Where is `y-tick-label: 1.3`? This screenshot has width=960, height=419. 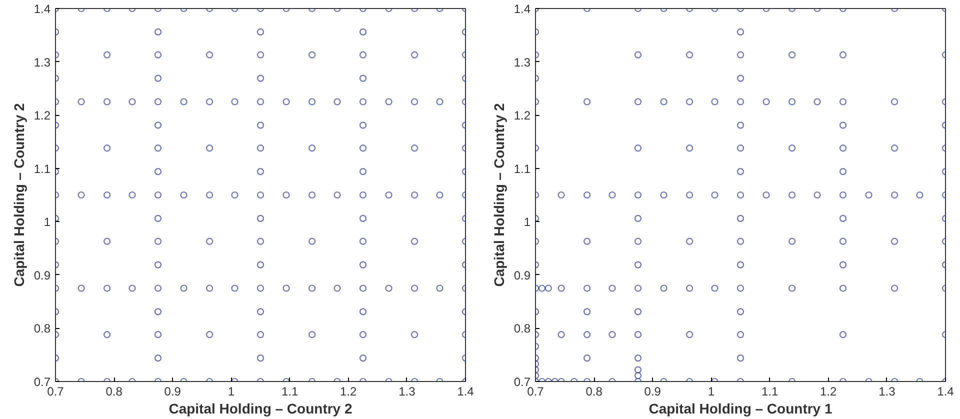
y-tick-label: 1.3 is located at coordinates (522, 62).